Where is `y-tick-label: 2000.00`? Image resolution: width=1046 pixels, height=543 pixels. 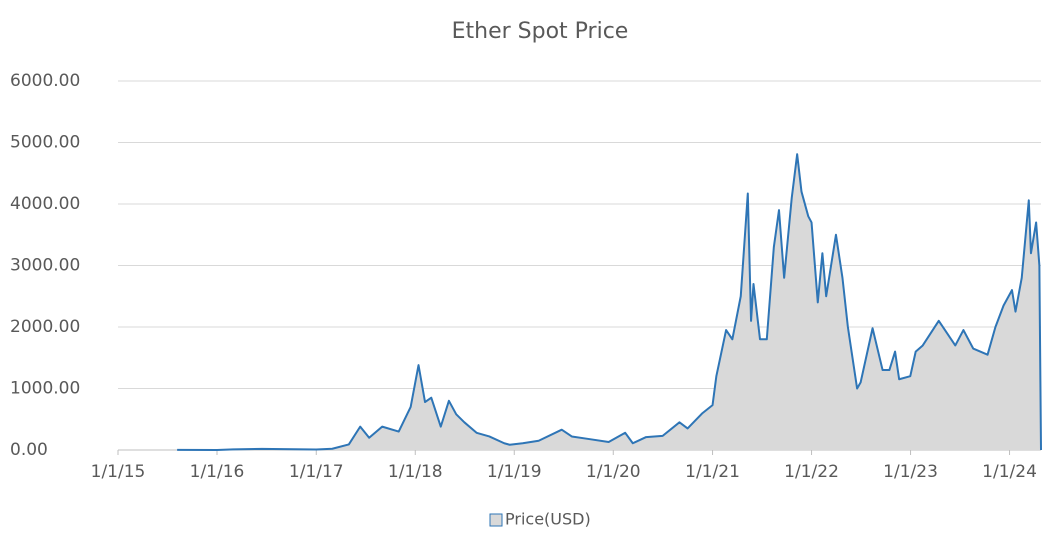
y-tick-label: 2000.00 is located at coordinates (45, 327).